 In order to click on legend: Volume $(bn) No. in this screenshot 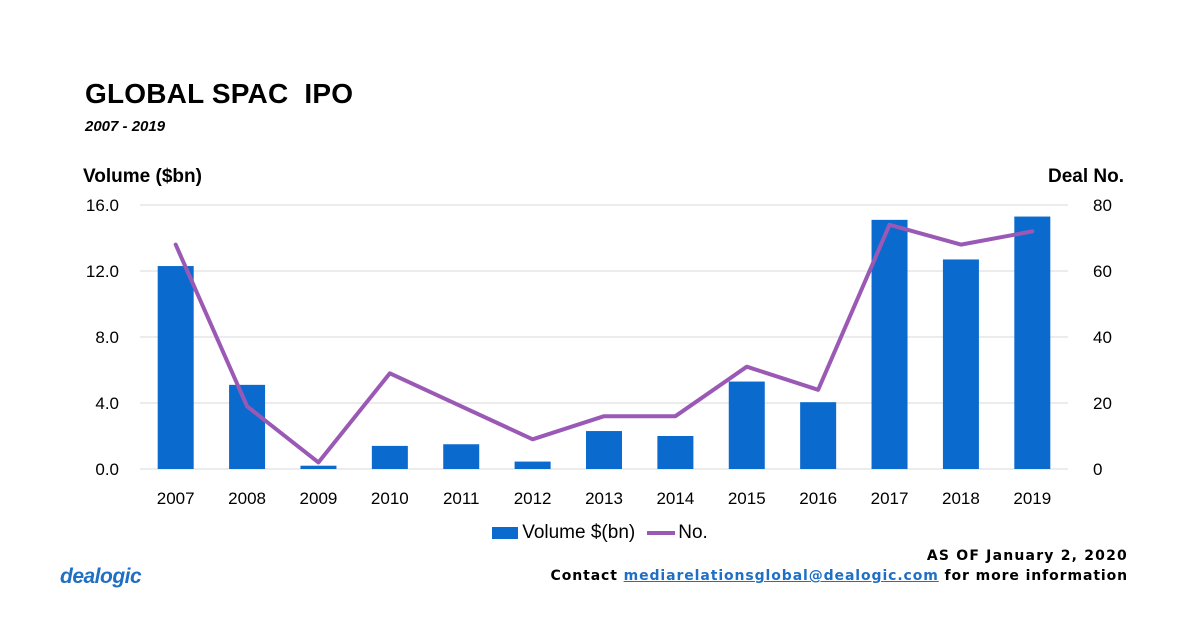, I will do `click(600, 533)`.